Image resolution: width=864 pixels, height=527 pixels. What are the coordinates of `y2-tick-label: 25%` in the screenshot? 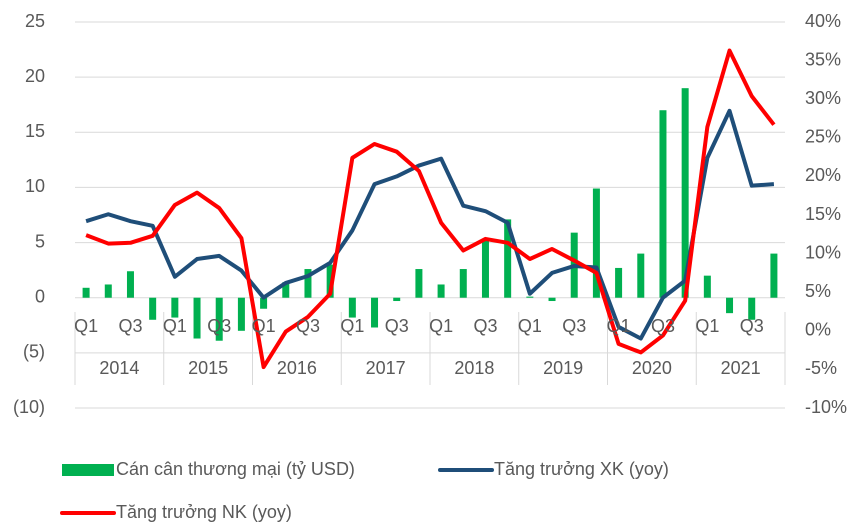 It's located at (823, 137).